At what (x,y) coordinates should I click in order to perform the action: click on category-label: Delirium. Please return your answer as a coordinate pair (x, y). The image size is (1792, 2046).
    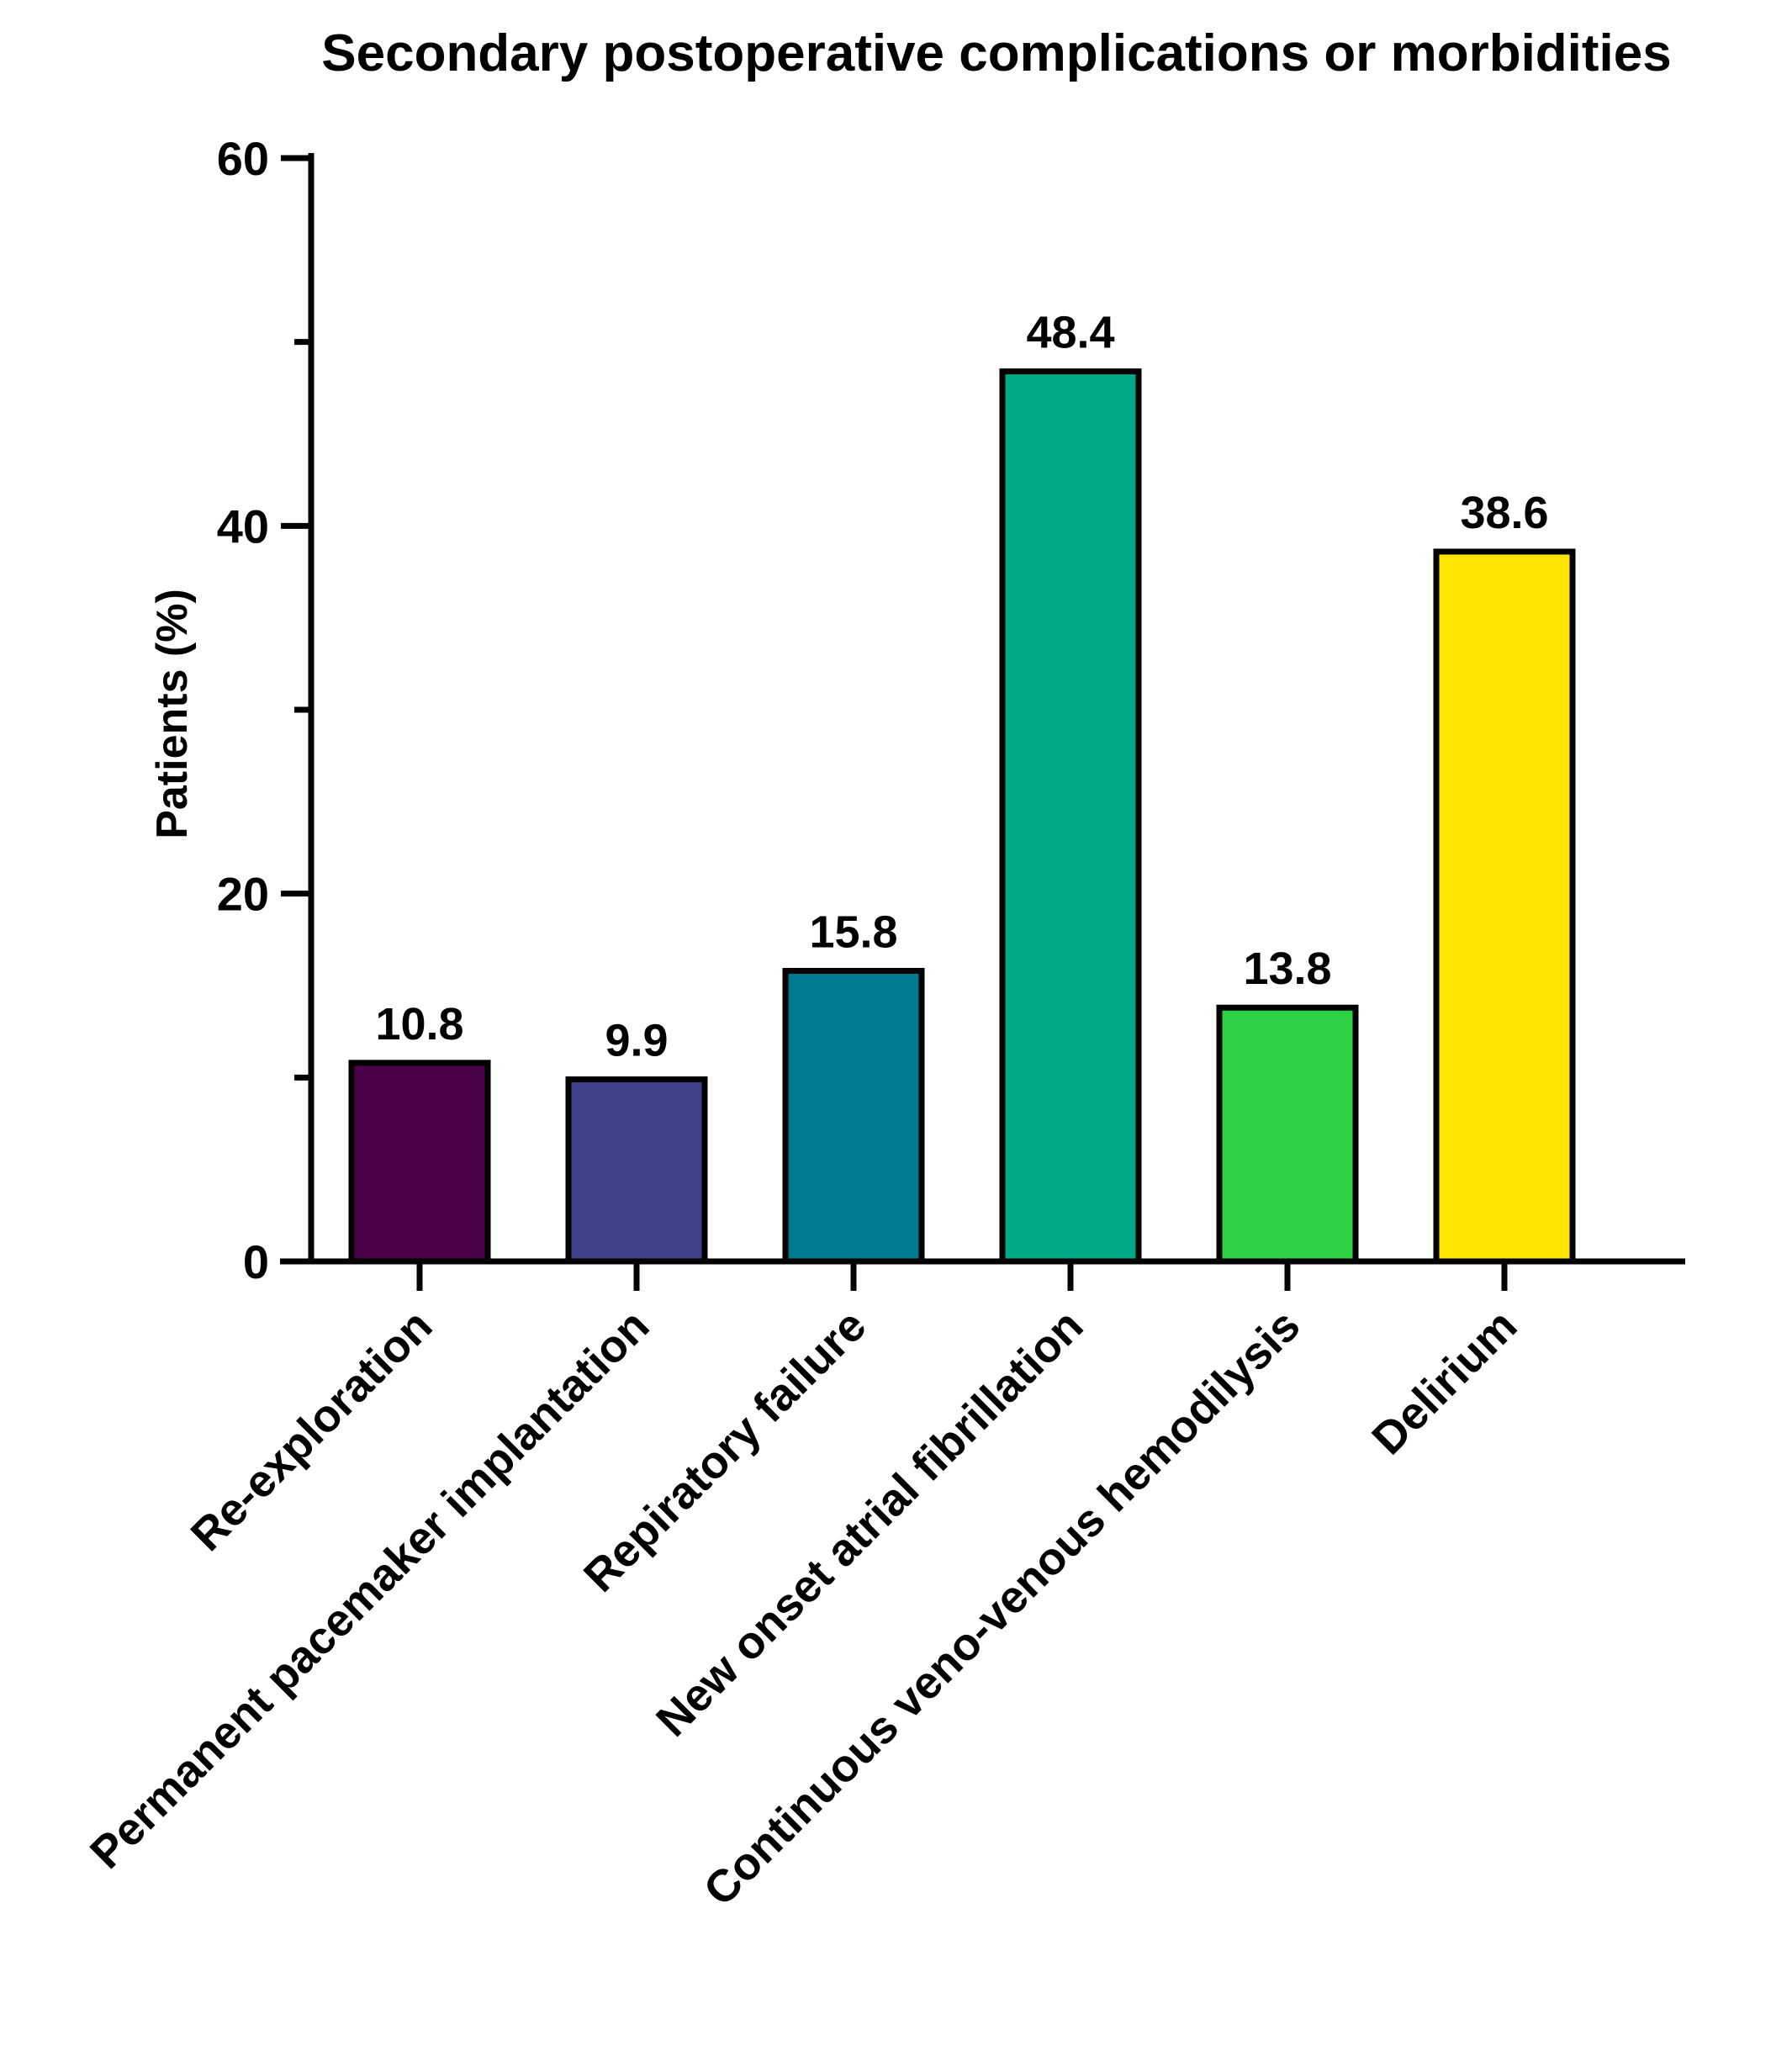
    Looking at the image, I should click on (1444, 1382).